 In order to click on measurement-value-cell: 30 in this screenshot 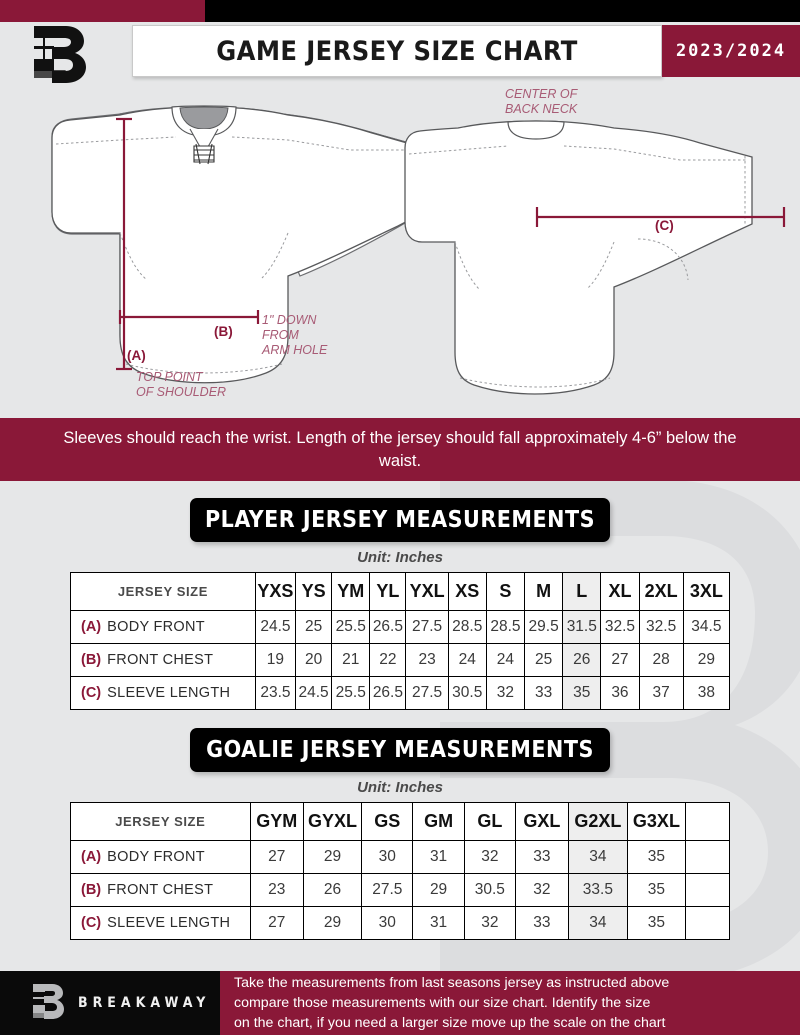, I will do `click(387, 923)`.